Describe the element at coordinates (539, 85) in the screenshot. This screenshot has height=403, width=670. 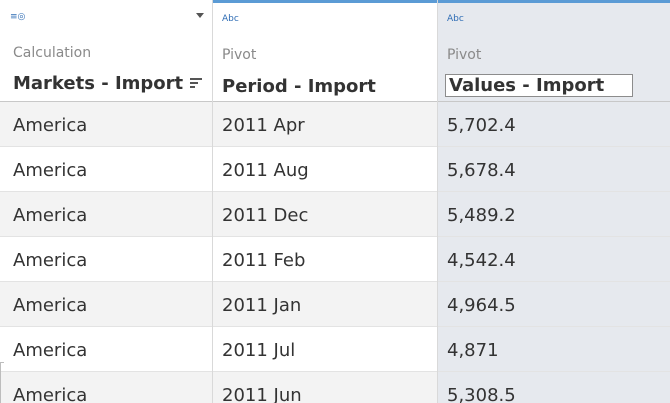
I see `rename-field-input` at that location.